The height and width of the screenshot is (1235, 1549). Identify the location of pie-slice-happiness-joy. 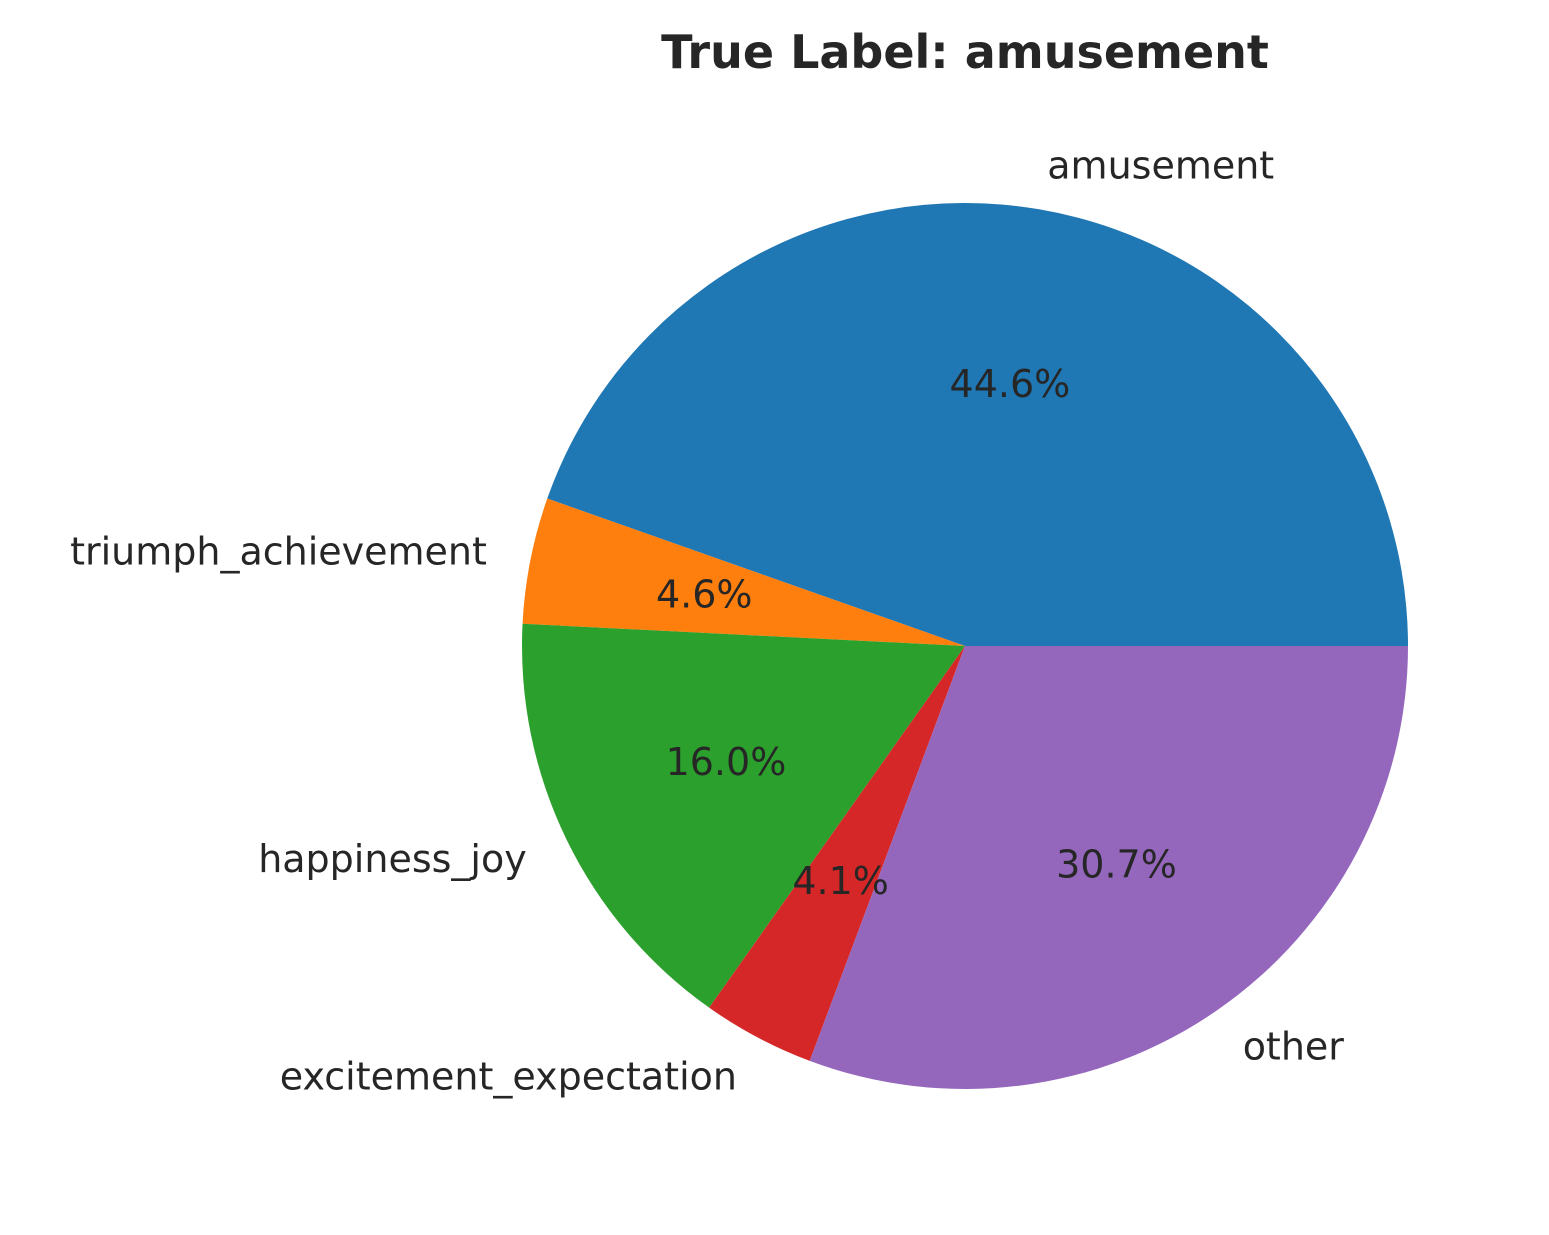
(743, 815).